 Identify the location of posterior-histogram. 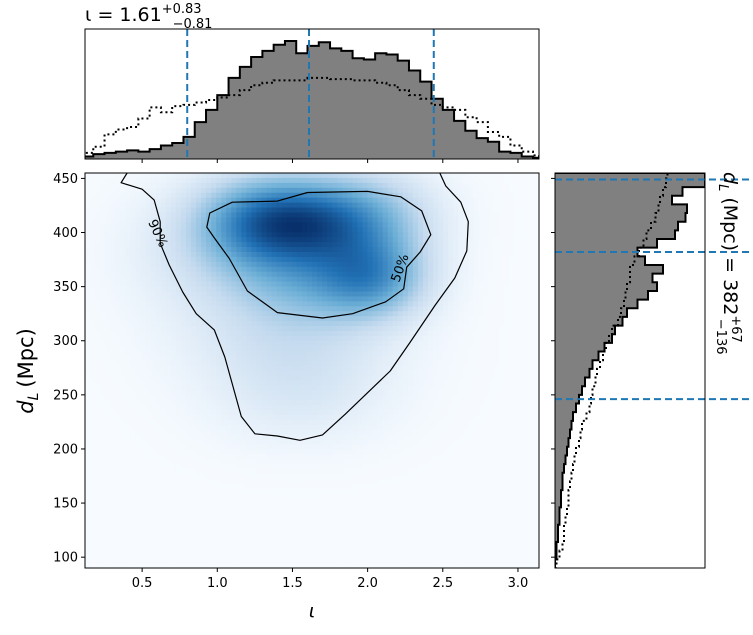
(312, 99).